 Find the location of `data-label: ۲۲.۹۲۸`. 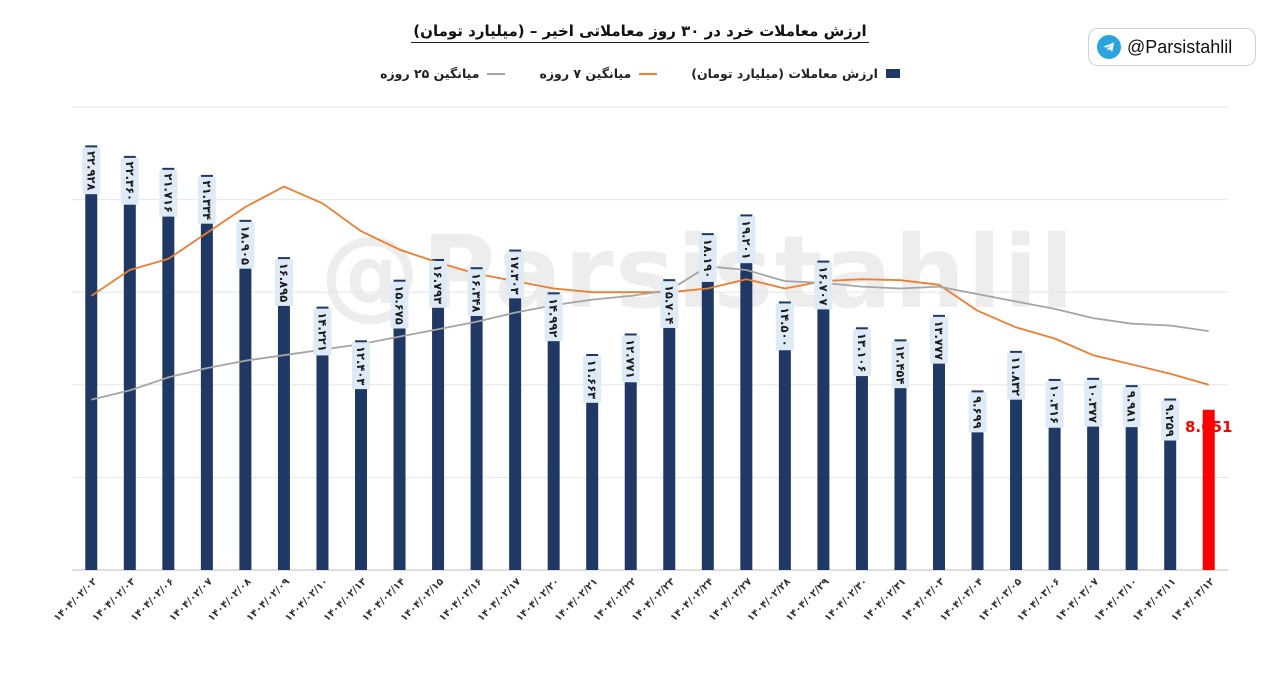

data-label: ۲۲.۹۲۸ is located at coordinates (91, 170).